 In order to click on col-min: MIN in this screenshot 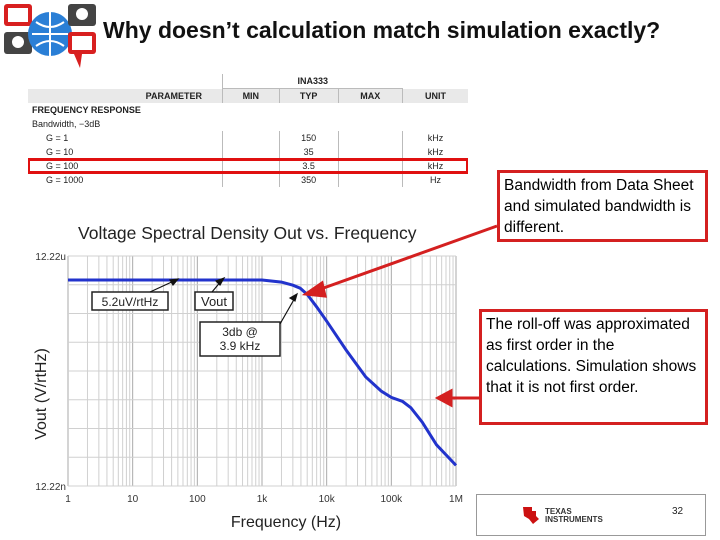, I will do `click(251, 95)`.